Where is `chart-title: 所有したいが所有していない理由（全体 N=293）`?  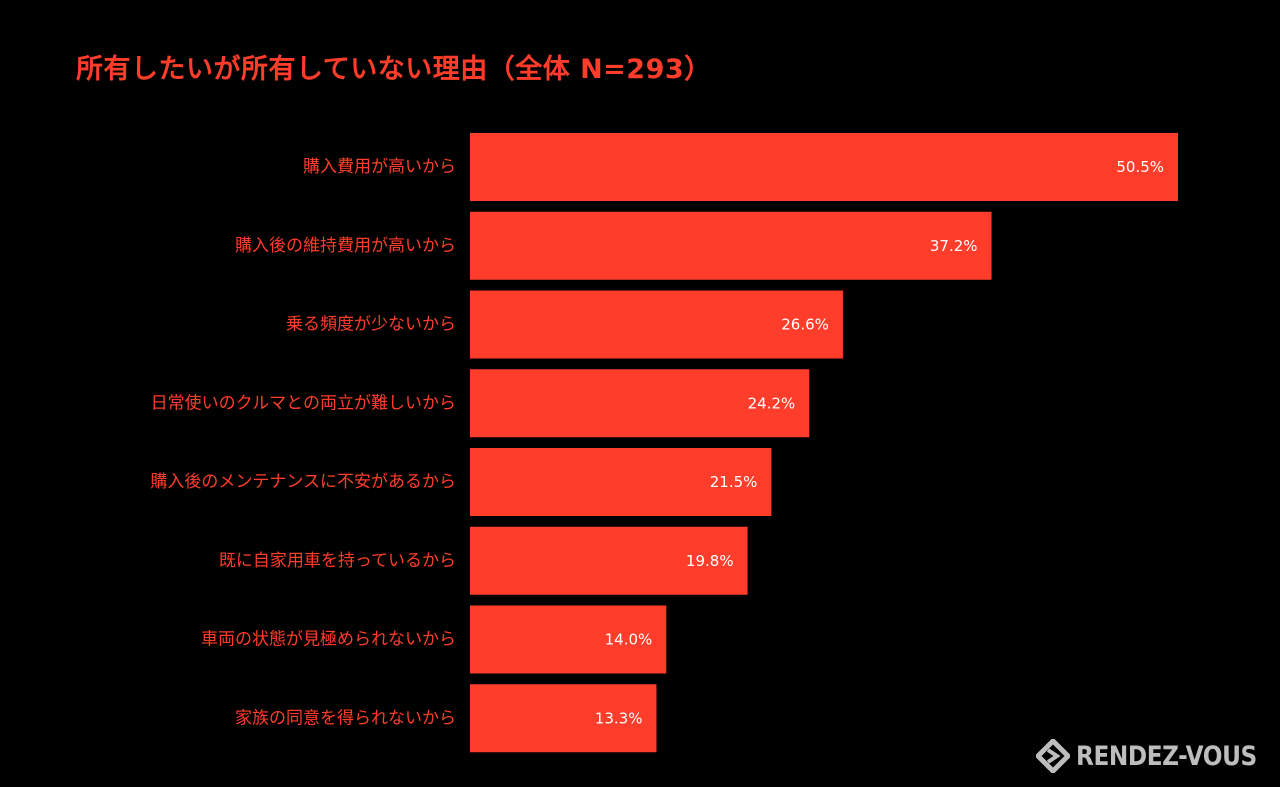
chart-title: 所有したいが所有していない理由（全体 N=293） is located at coordinates (394, 69).